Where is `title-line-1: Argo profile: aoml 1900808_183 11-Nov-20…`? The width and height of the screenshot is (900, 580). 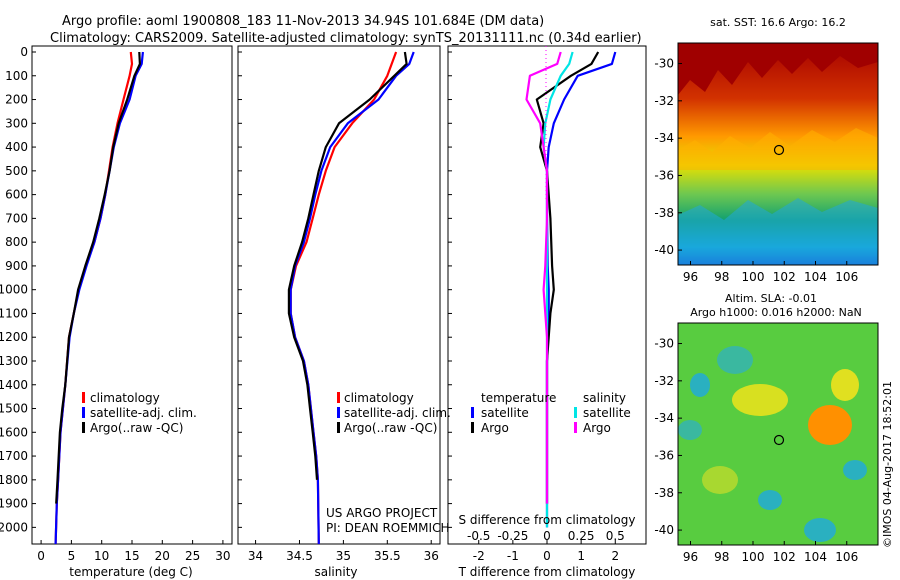
title-line-1: Argo profile: aoml 1900808_183 11-Nov-20… is located at coordinates (303, 21).